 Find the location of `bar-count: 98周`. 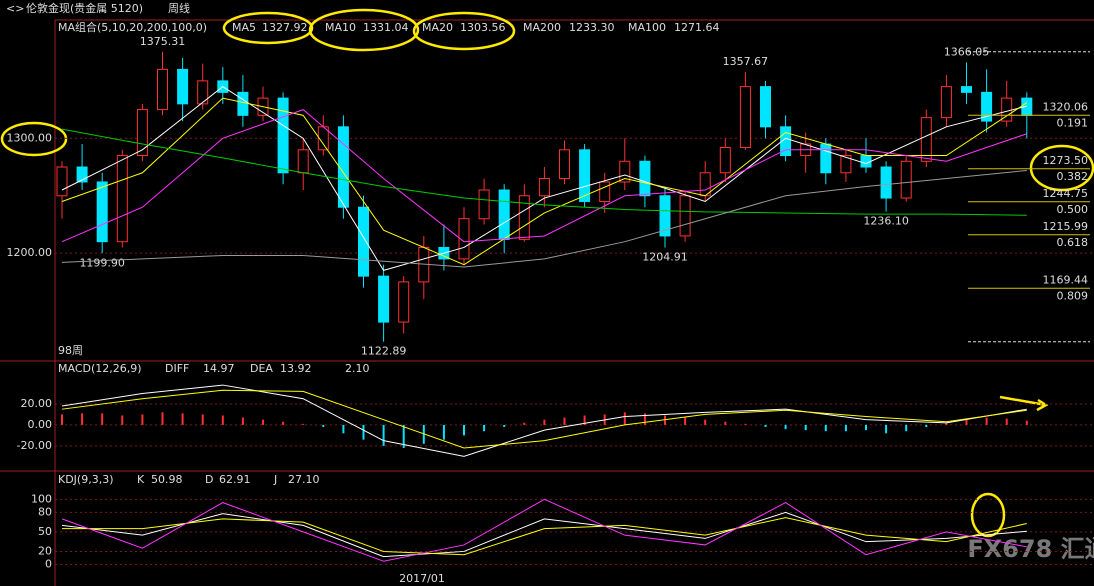

bar-count: 98周 is located at coordinates (70, 350).